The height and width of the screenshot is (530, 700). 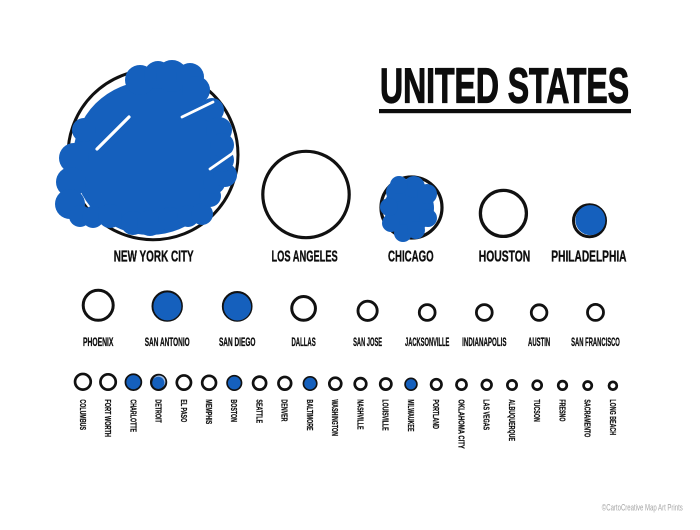 I want to click on svg-text: LOS ANGELES, so click(x=304, y=256).